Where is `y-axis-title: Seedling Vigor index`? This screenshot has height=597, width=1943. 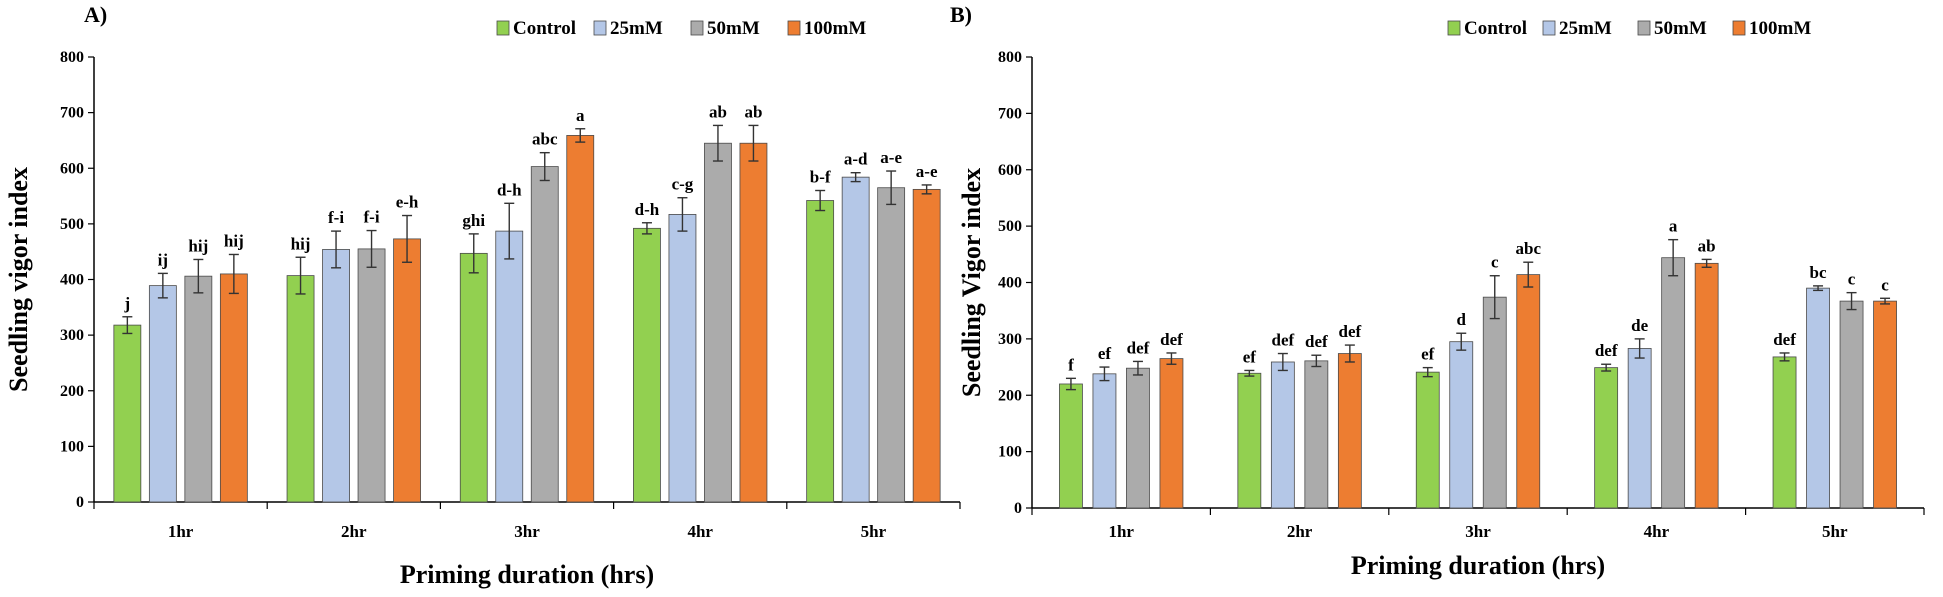
y-axis-title: Seedling Vigor index is located at coordinates (971, 282).